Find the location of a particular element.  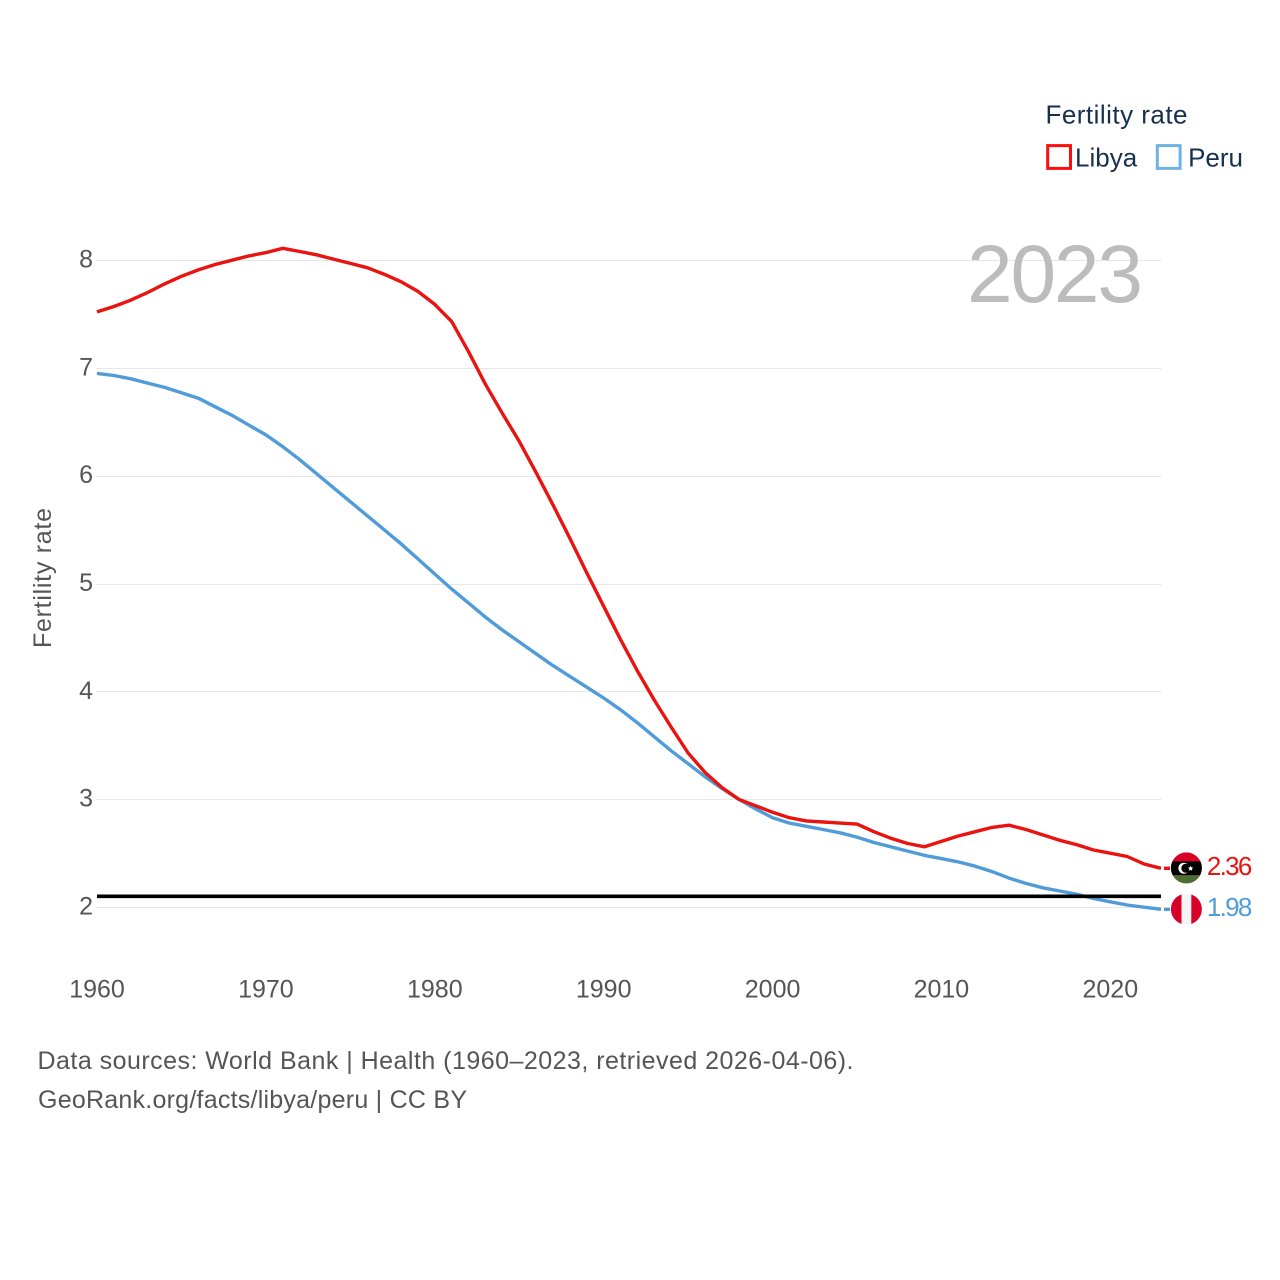

svg-text: 8 is located at coordinates (86, 260).